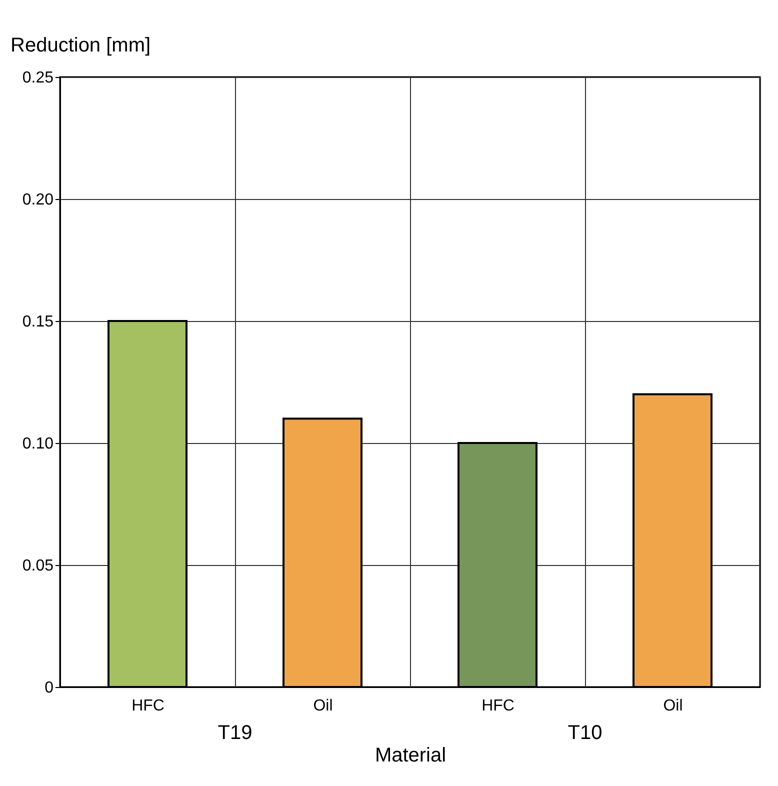  What do you see at coordinates (38, 566) in the screenshot?
I see `y-tick-label: 0.05` at bounding box center [38, 566].